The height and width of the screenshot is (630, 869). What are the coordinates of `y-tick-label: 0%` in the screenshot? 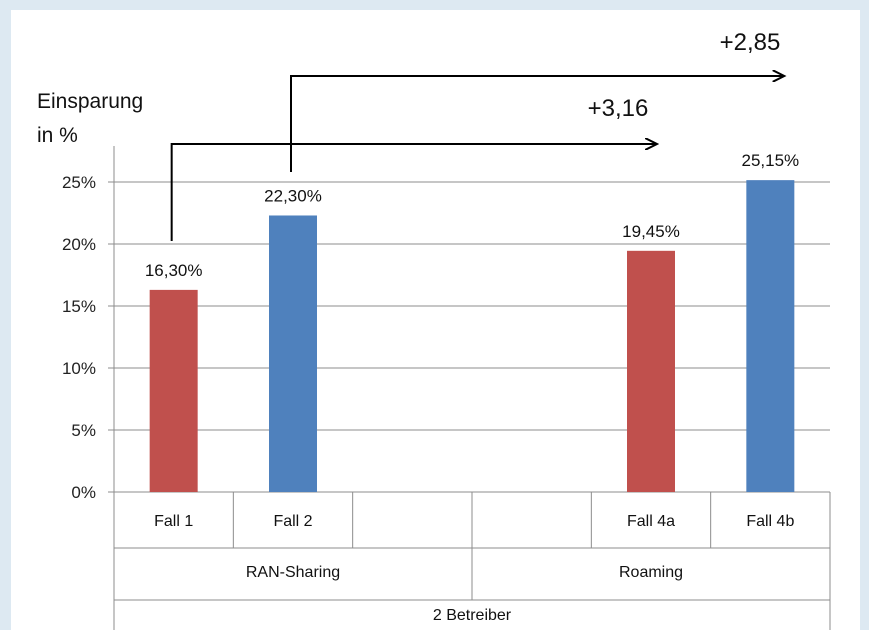 It's located at (83, 492).